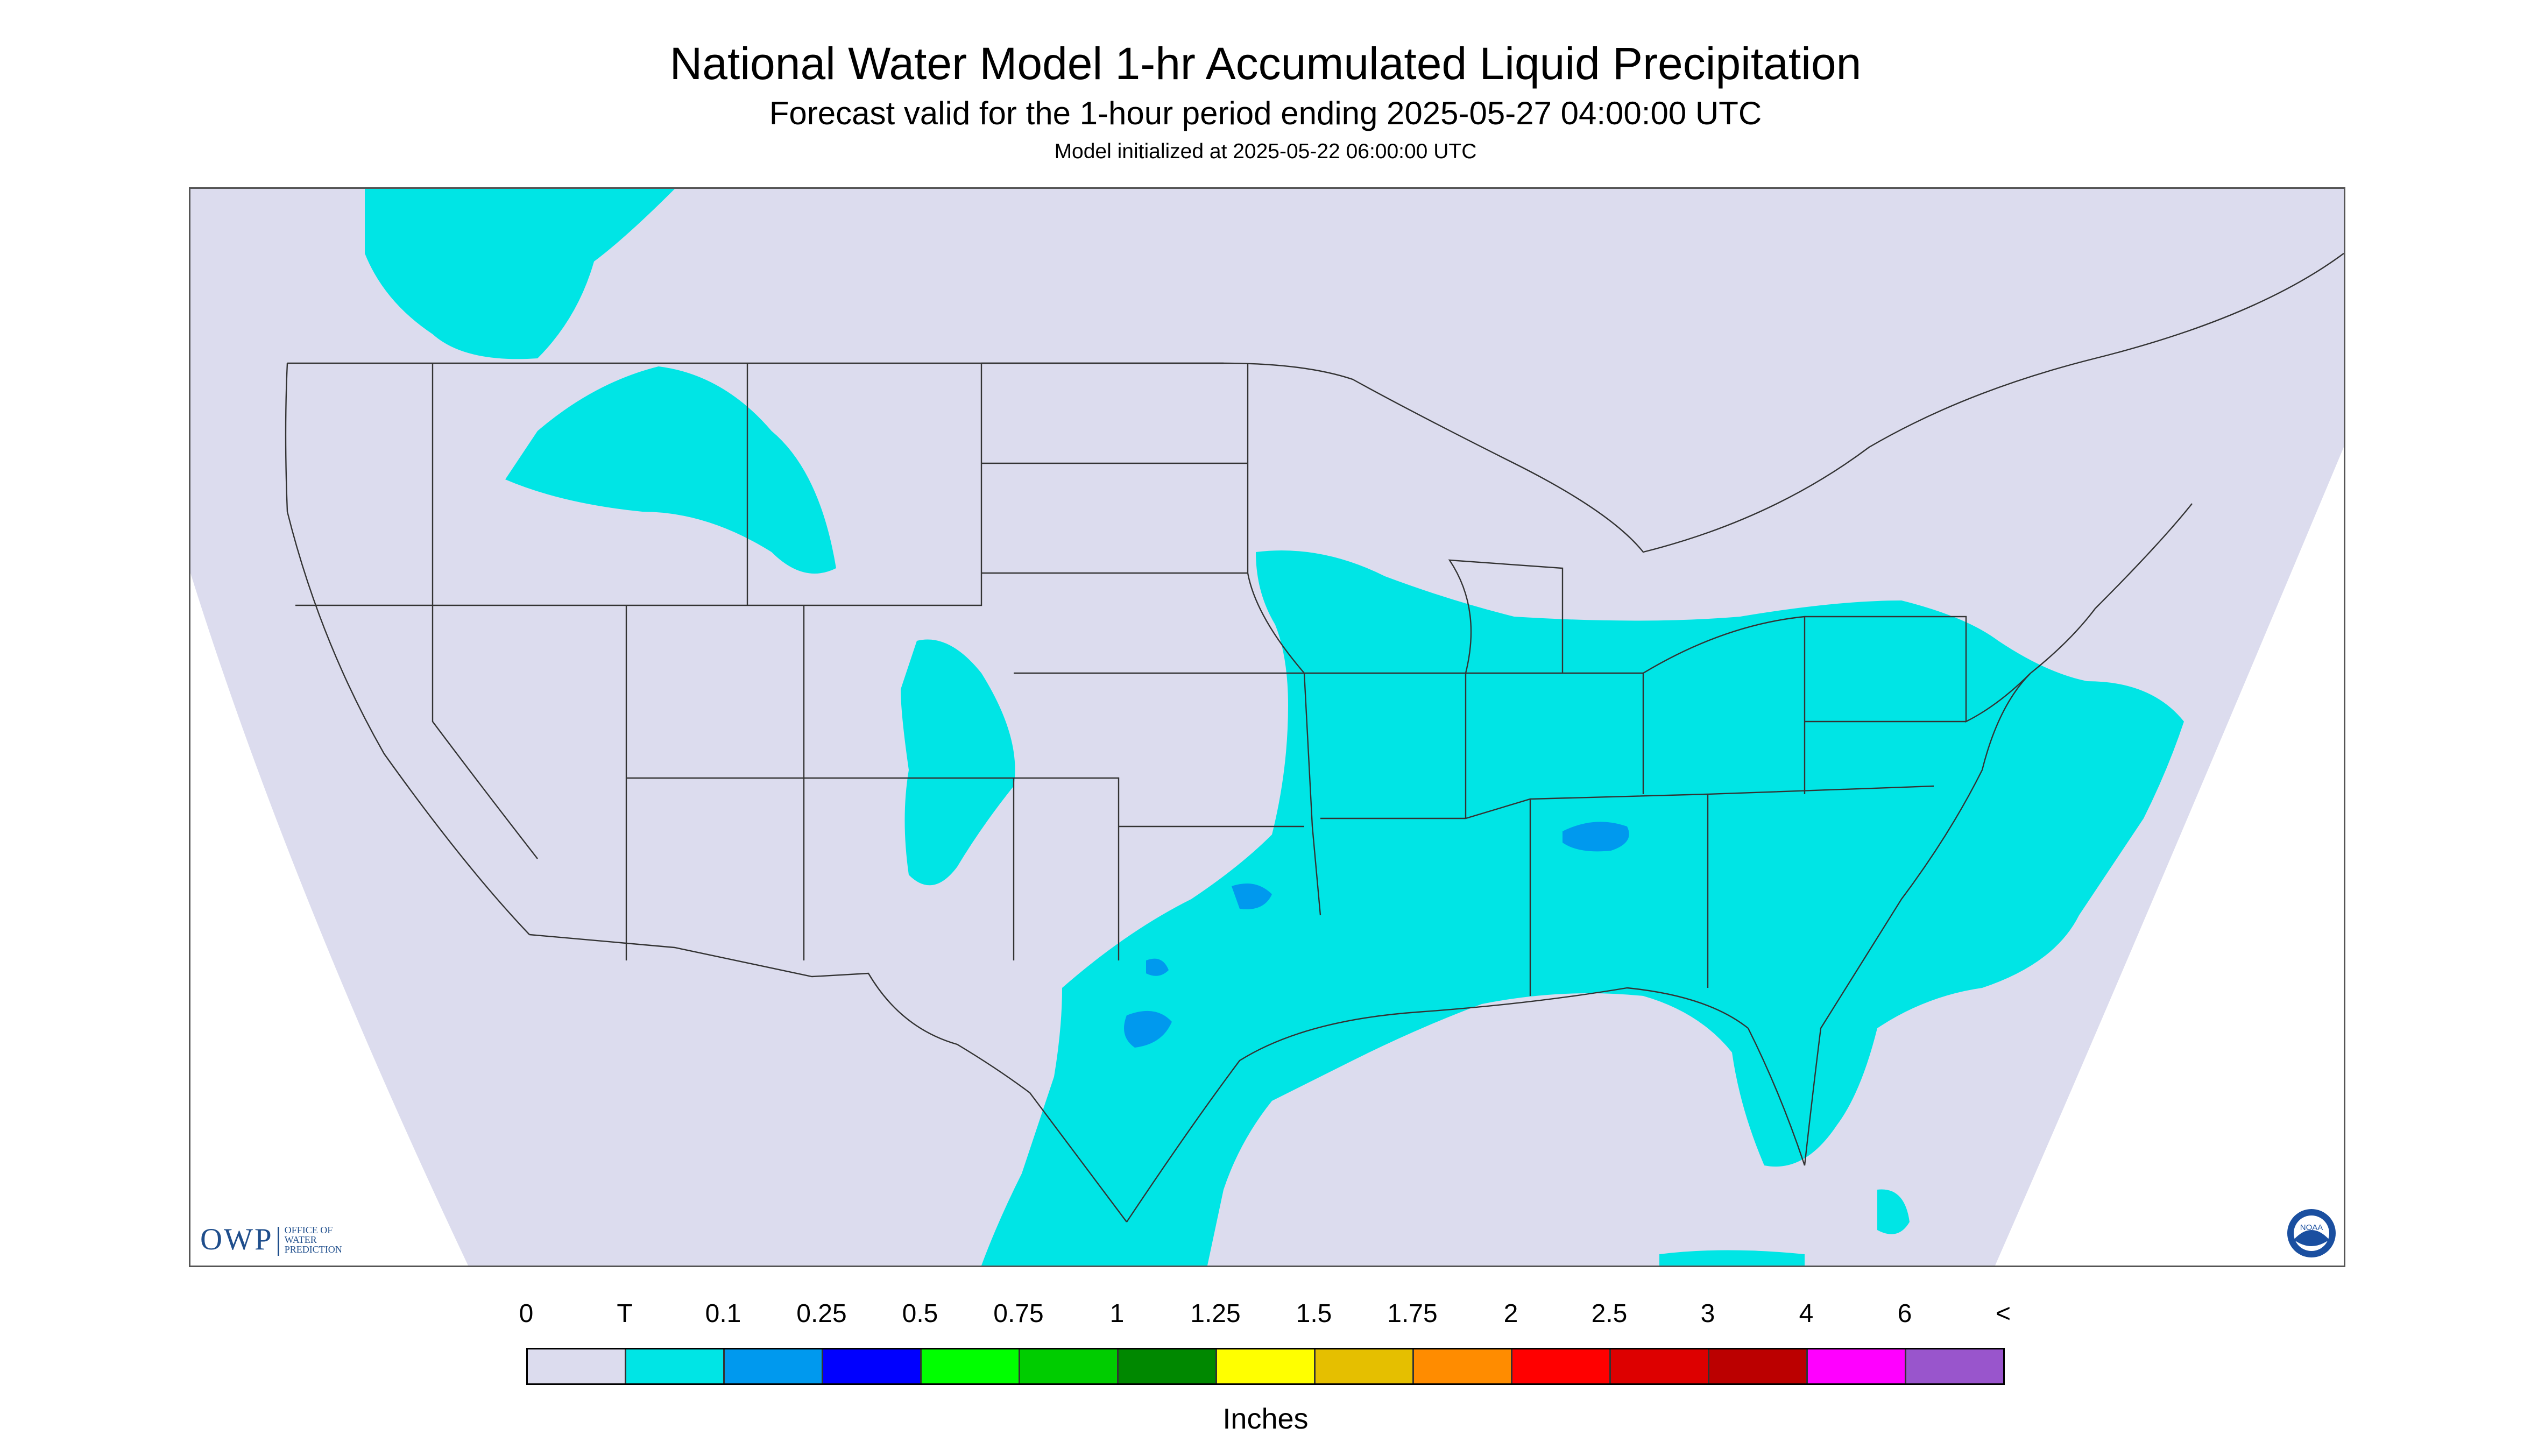  Describe the element at coordinates (313, 1251) in the screenshot. I see `owp-line-3: PREDICTION` at that location.